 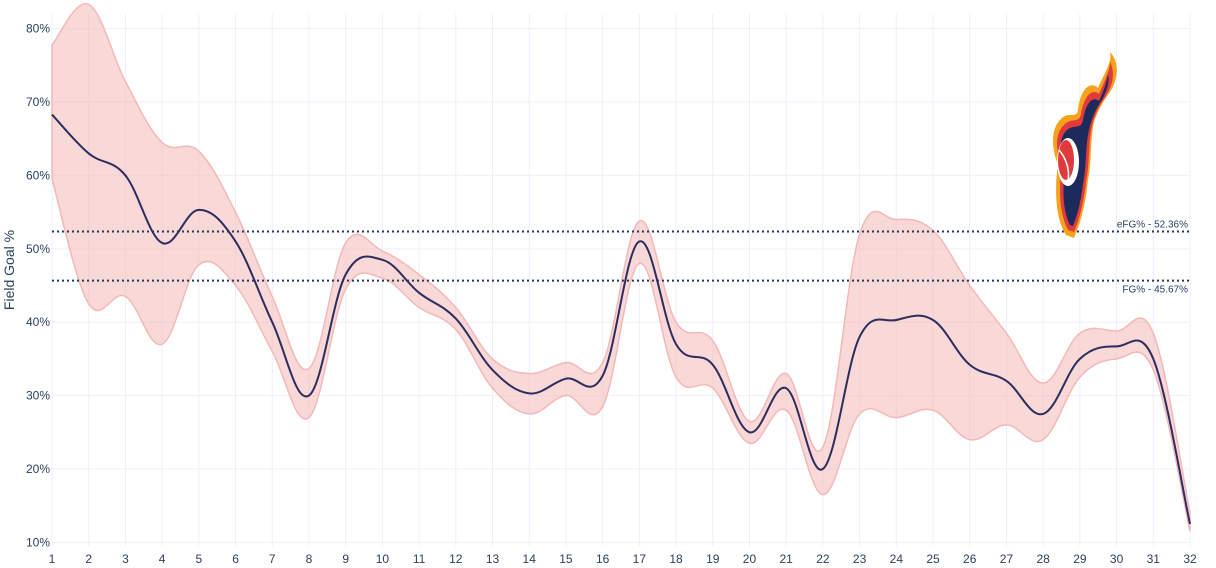 I want to click on reference-line-label: eFG% - 52.36%, so click(x=1152, y=224).